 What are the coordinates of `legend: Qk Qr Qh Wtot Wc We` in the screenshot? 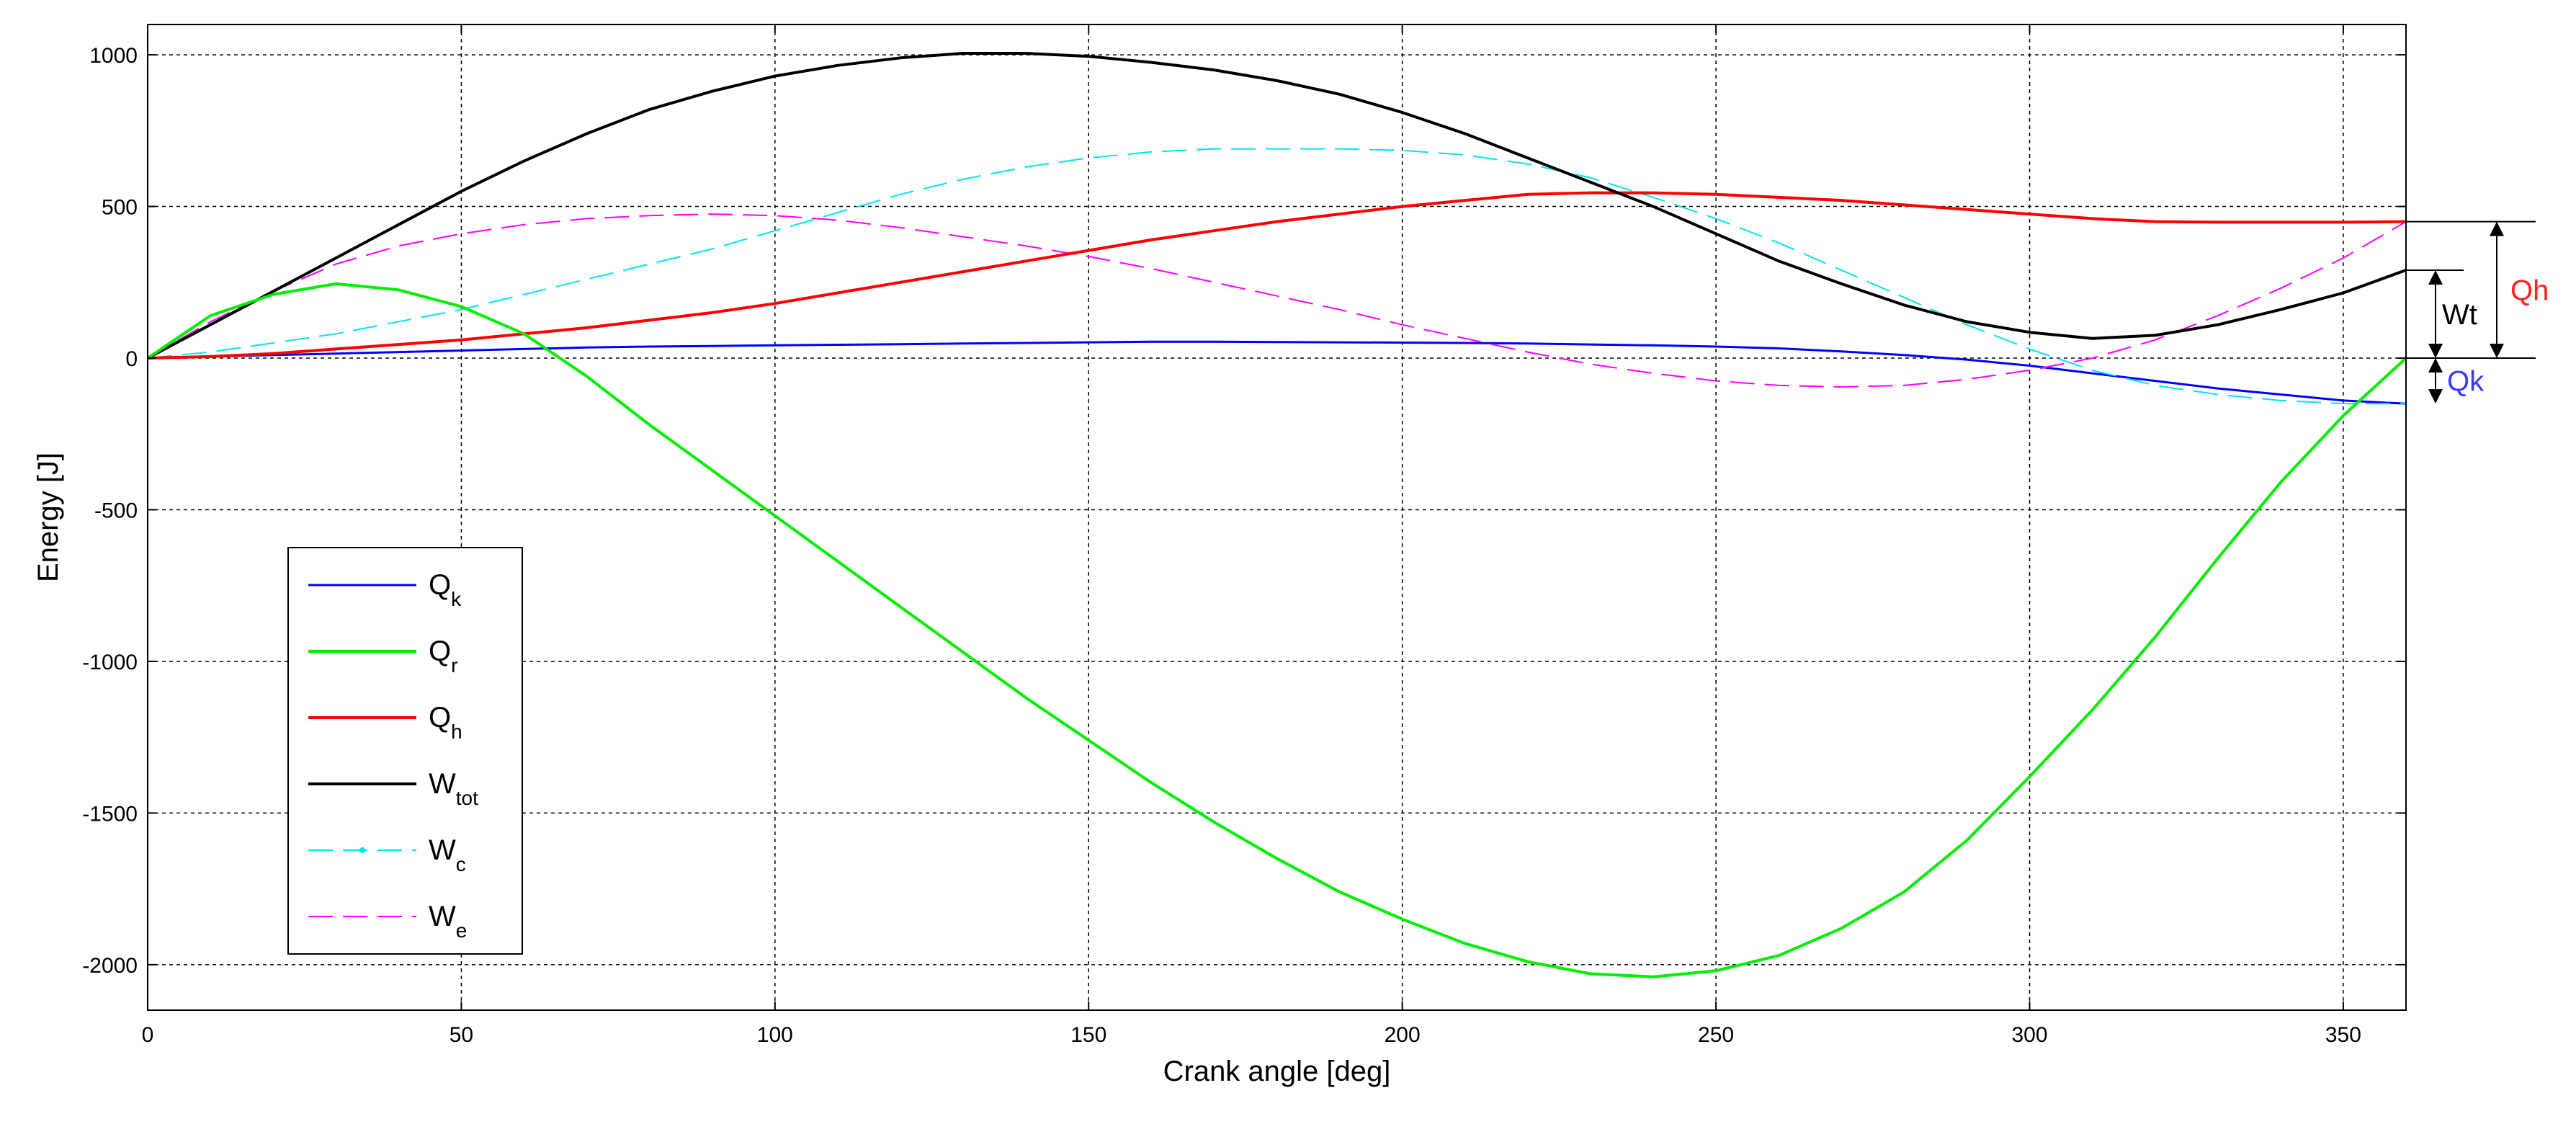 It's located at (405, 751).